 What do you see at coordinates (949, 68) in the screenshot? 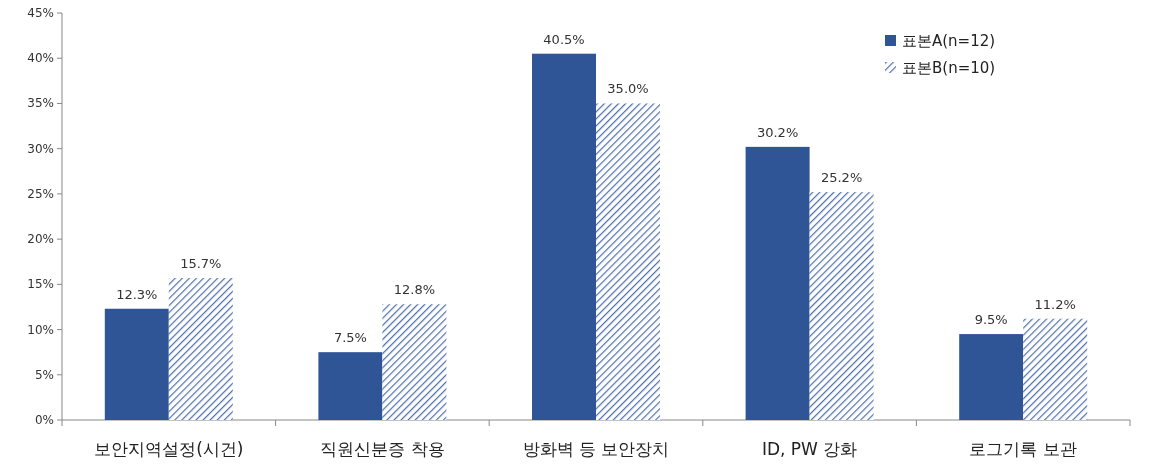
I see `legend-label: 표본B(n=10)` at bounding box center [949, 68].